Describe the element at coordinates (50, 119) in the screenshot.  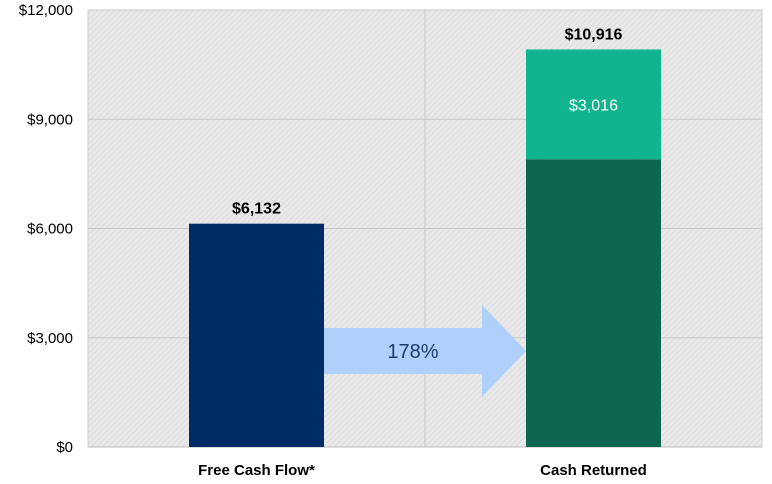
I see `y-tick-label-3: $9,000` at that location.